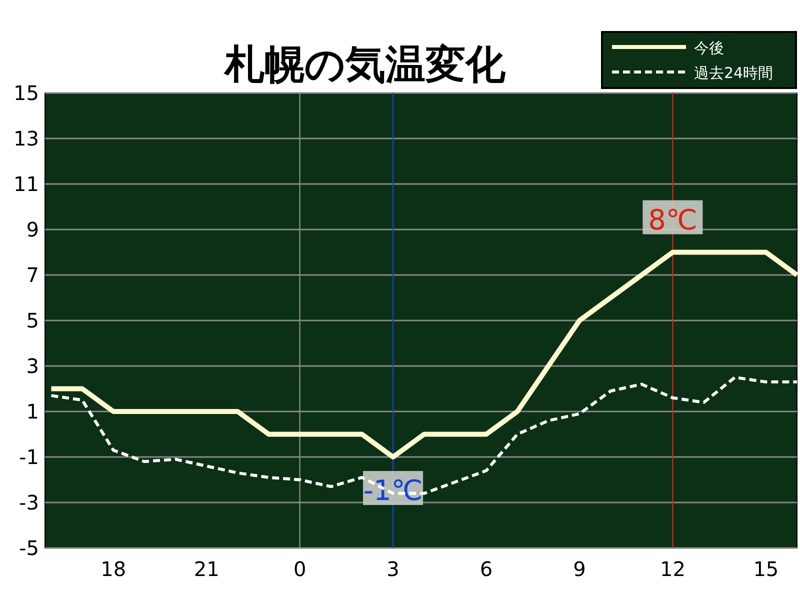 The image size is (800, 600). I want to click on x-tick-label: 15, so click(766, 569).